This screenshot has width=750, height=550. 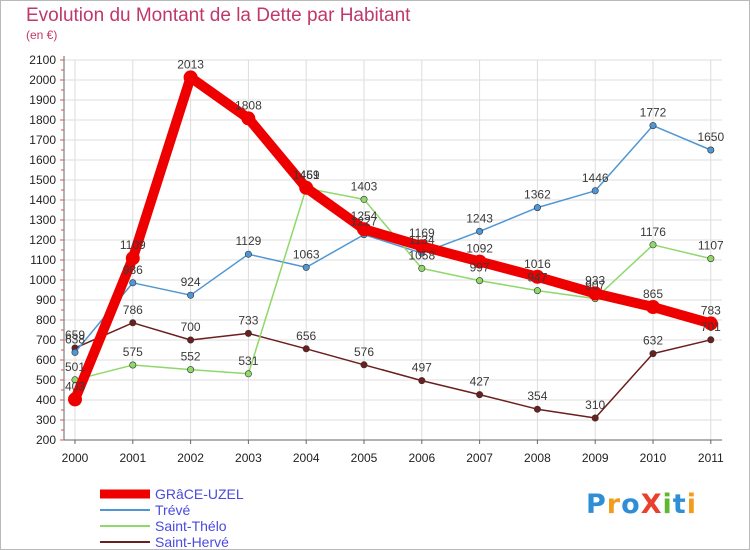 I want to click on y-tick-label: 2000, so click(x=42, y=80).